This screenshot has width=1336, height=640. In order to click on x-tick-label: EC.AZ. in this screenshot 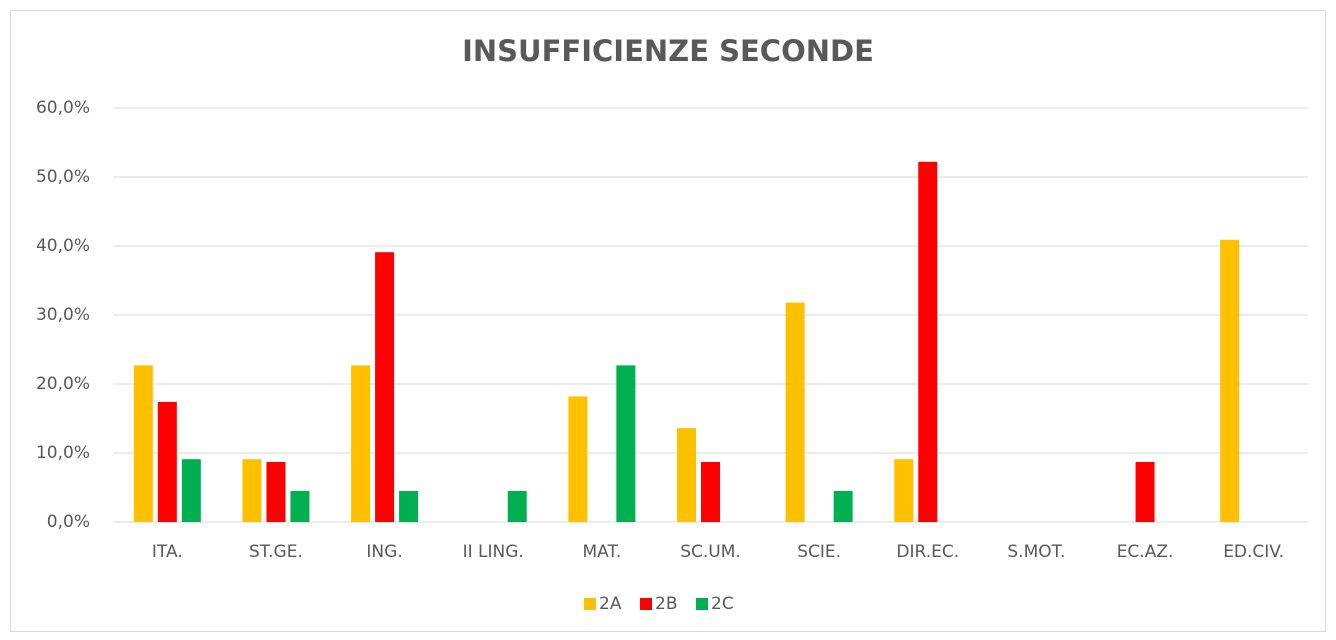, I will do `click(1145, 552)`.